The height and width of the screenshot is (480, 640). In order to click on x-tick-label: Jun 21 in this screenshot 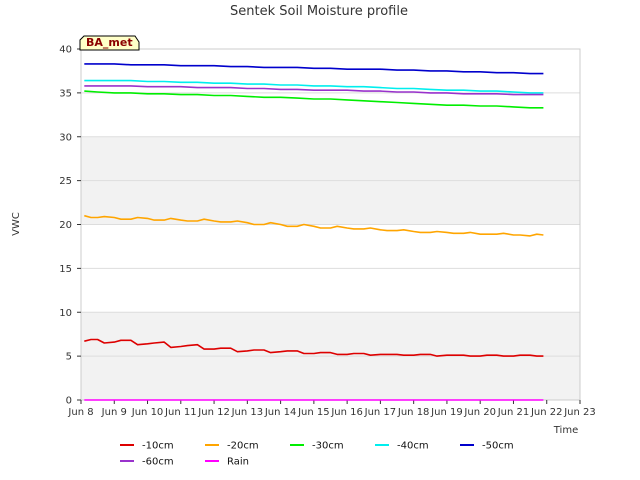, I will do `click(513, 412)`.